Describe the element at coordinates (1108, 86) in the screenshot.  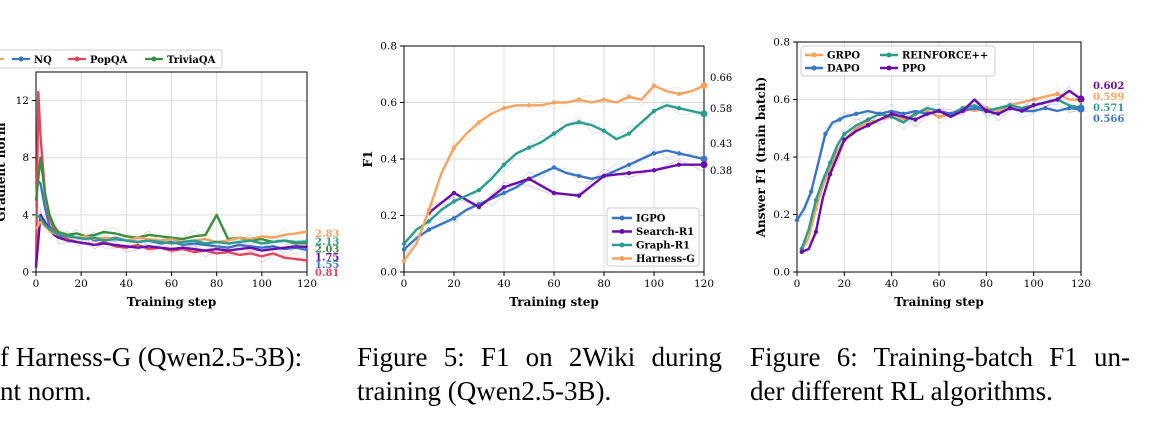
I see `end-value-label: 0.602` at that location.